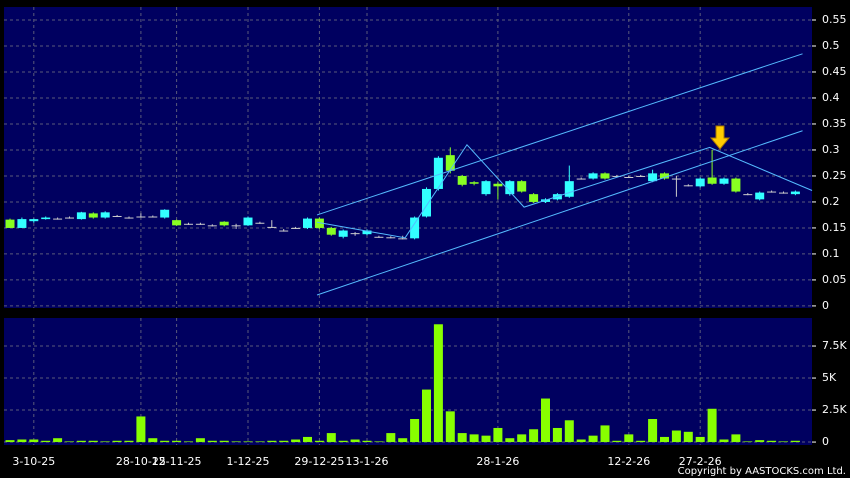 The image size is (850, 478). I want to click on y-tick-label: 2.5K, so click(834, 409).